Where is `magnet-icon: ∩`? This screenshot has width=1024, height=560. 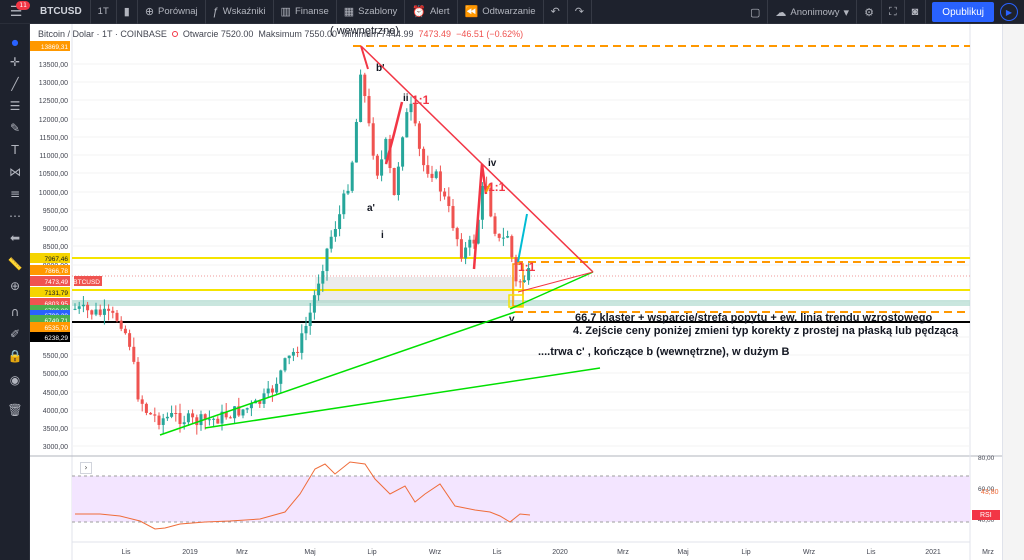
magnet-icon: ∩ is located at coordinates (15, 312).